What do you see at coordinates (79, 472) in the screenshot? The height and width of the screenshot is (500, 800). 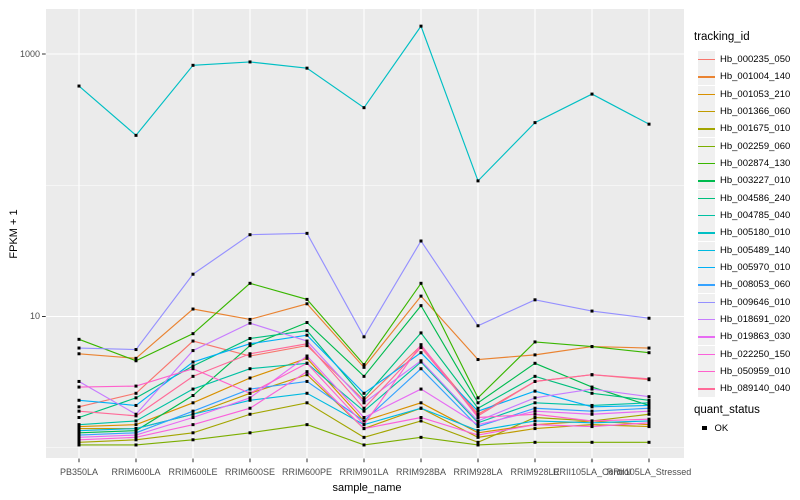 I see `x-tick-label: PB350LA` at bounding box center [79, 472].